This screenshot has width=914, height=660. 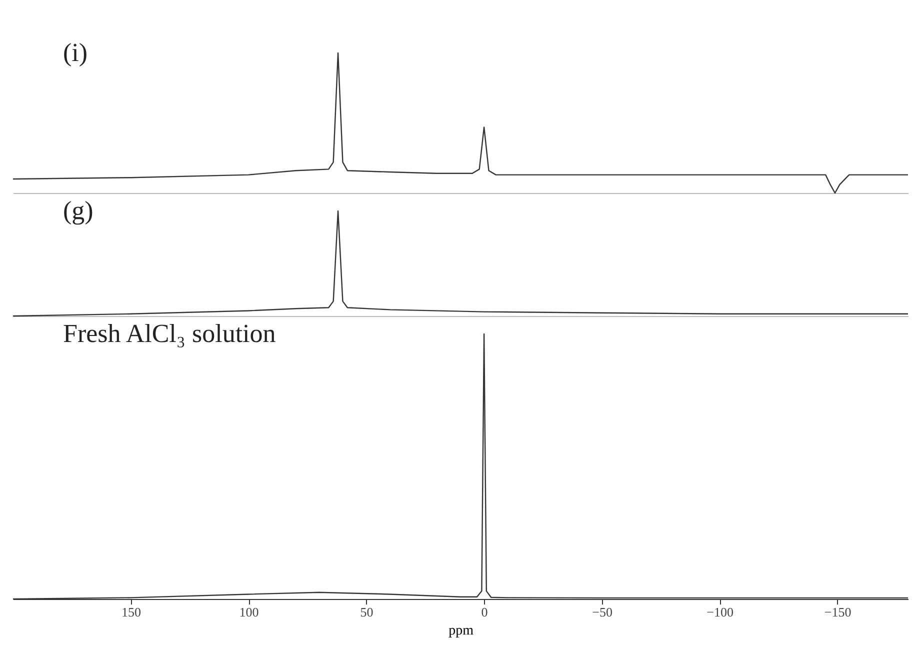 I want to click on x-tick-label: −50, so click(x=602, y=612).